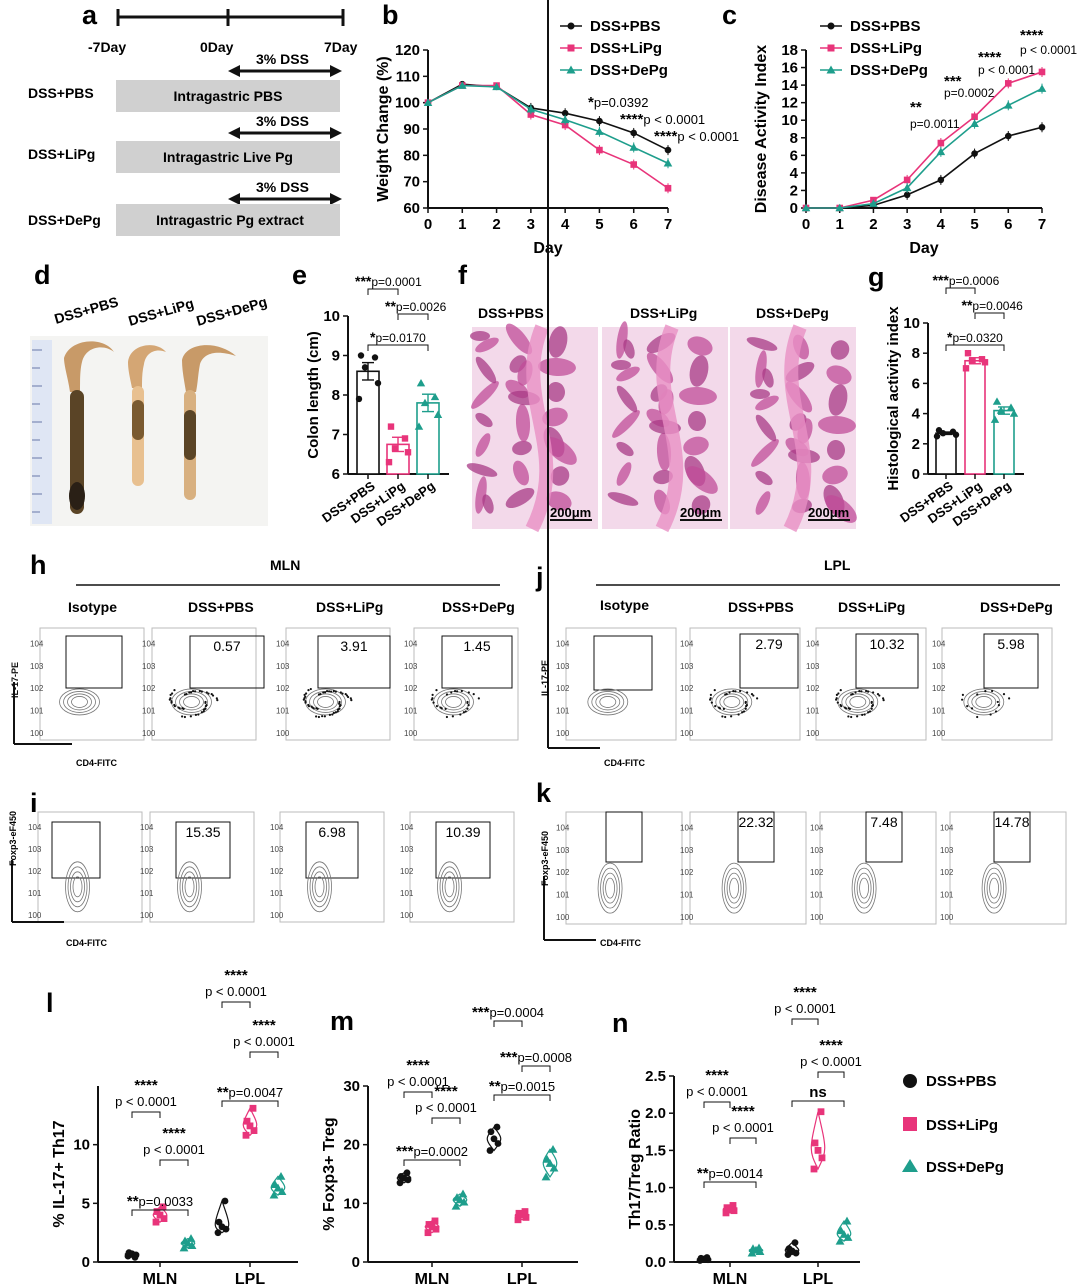  What do you see at coordinates (831, 26) in the screenshot?
I see `legend-marker` at bounding box center [831, 26].